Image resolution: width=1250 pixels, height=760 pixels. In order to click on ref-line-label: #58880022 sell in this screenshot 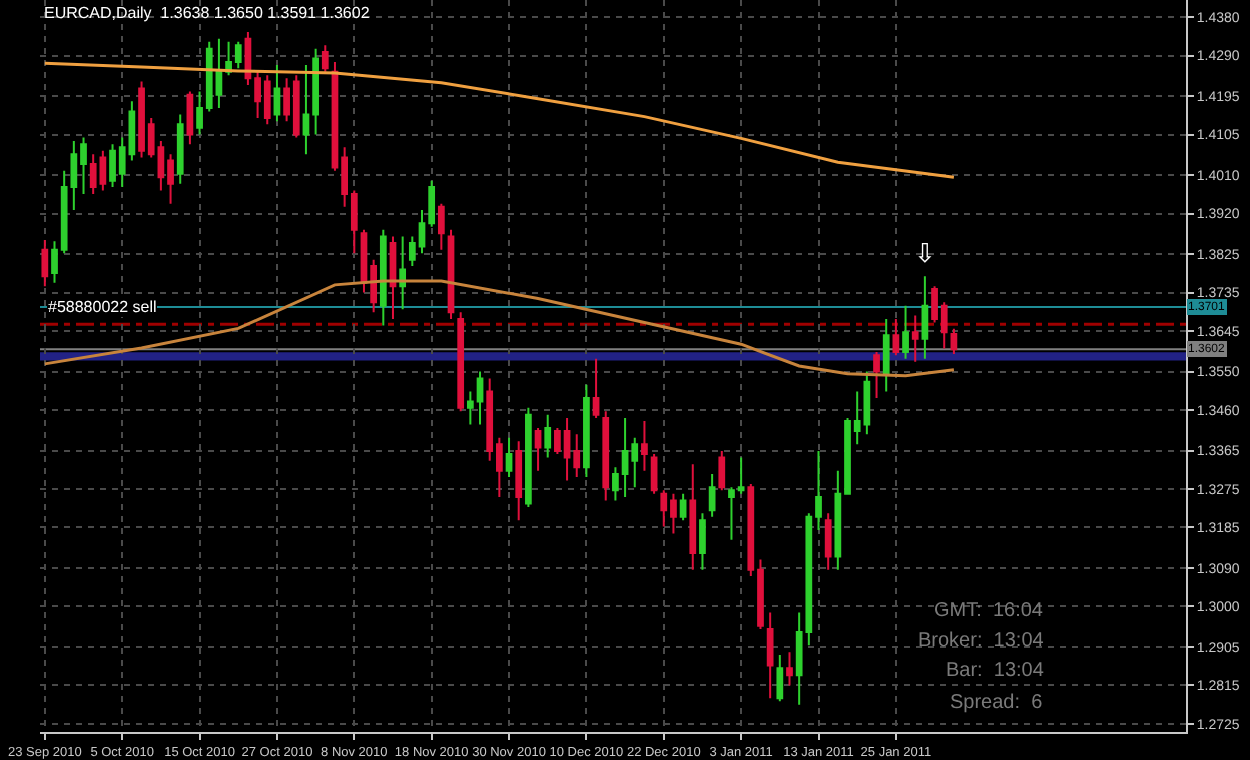, I will do `click(102, 307)`.